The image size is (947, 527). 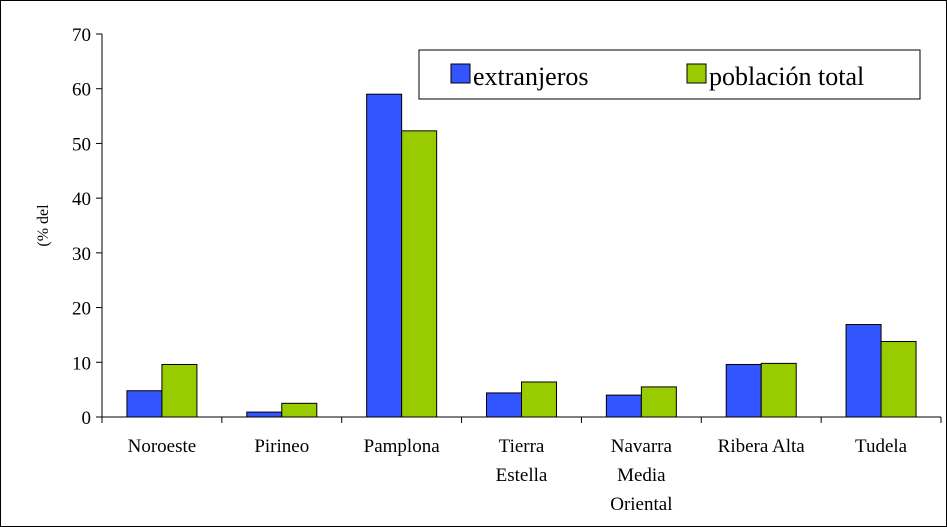 I want to click on y-tick-label: 30, so click(x=81, y=254).